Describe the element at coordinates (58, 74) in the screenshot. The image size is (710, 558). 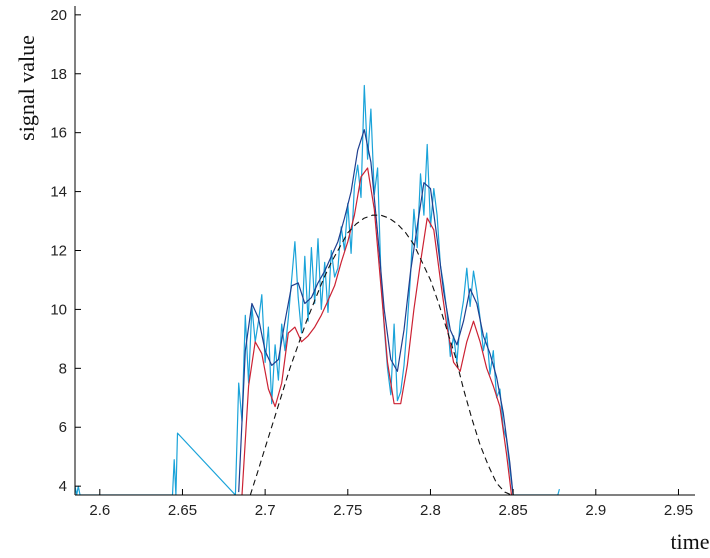
I see `y-tick-label: 18` at that location.